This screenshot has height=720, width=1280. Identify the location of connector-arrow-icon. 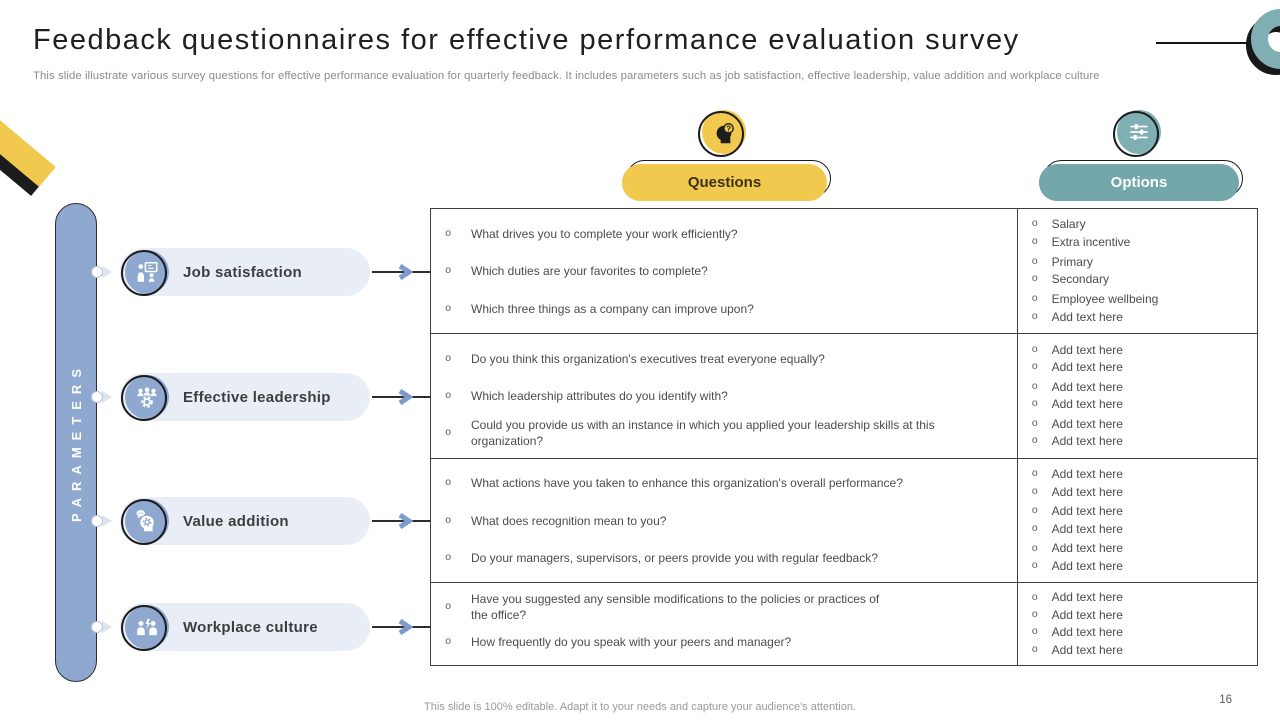
(401, 397).